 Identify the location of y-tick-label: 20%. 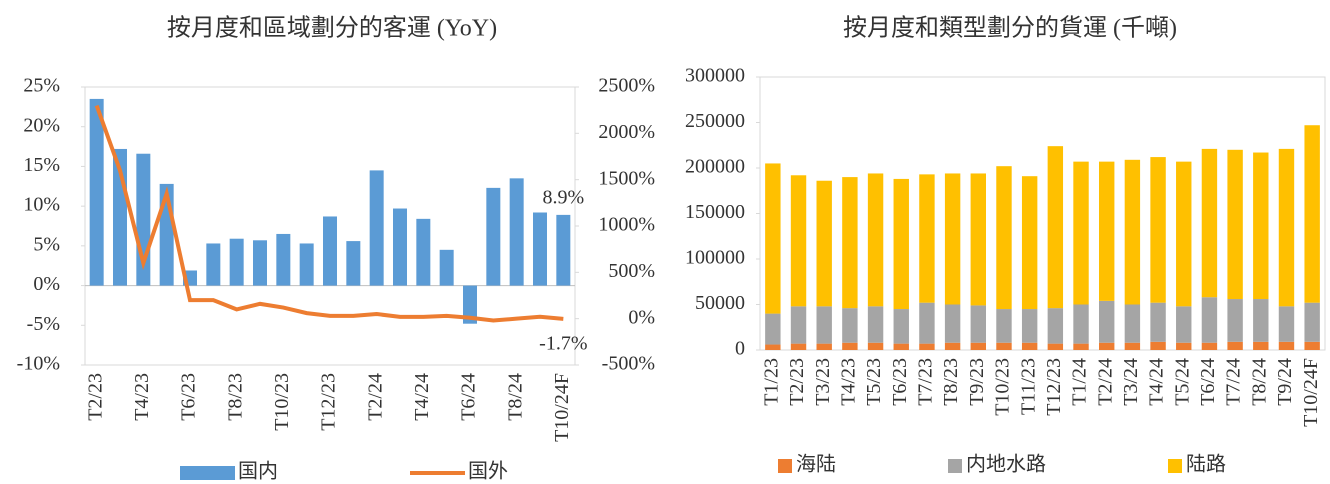
(41, 125).